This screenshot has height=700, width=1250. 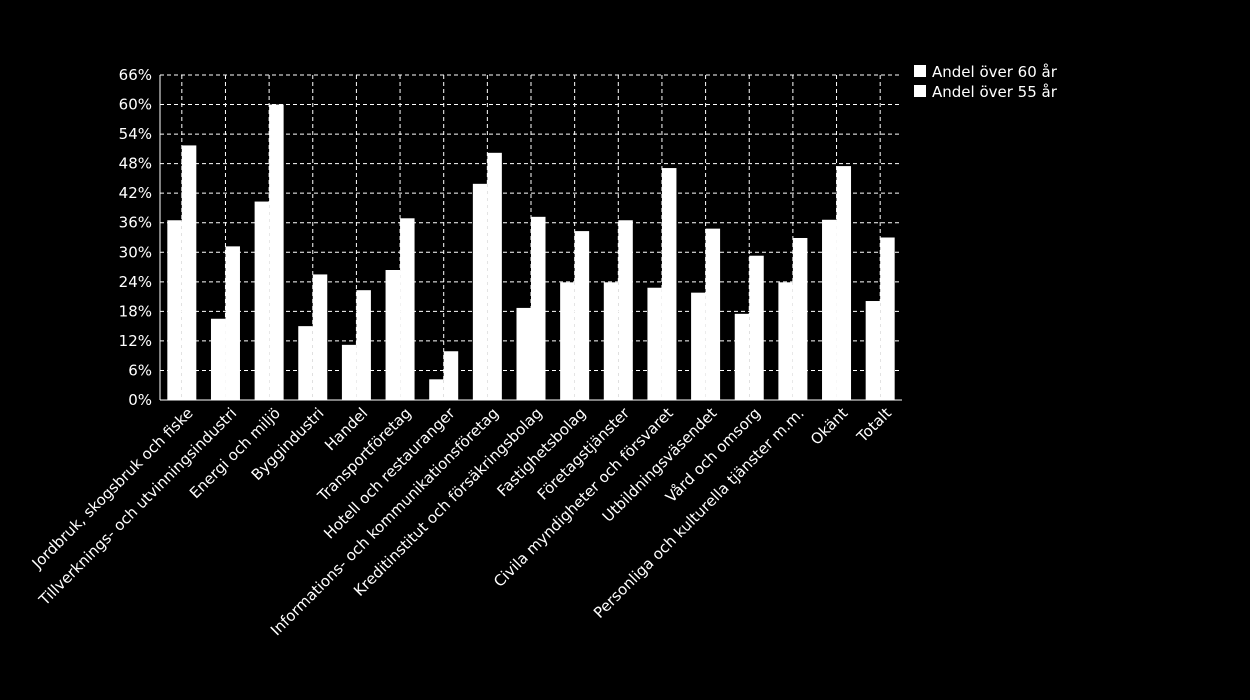 I want to click on y-tick-label: 66%, so click(x=135, y=75).